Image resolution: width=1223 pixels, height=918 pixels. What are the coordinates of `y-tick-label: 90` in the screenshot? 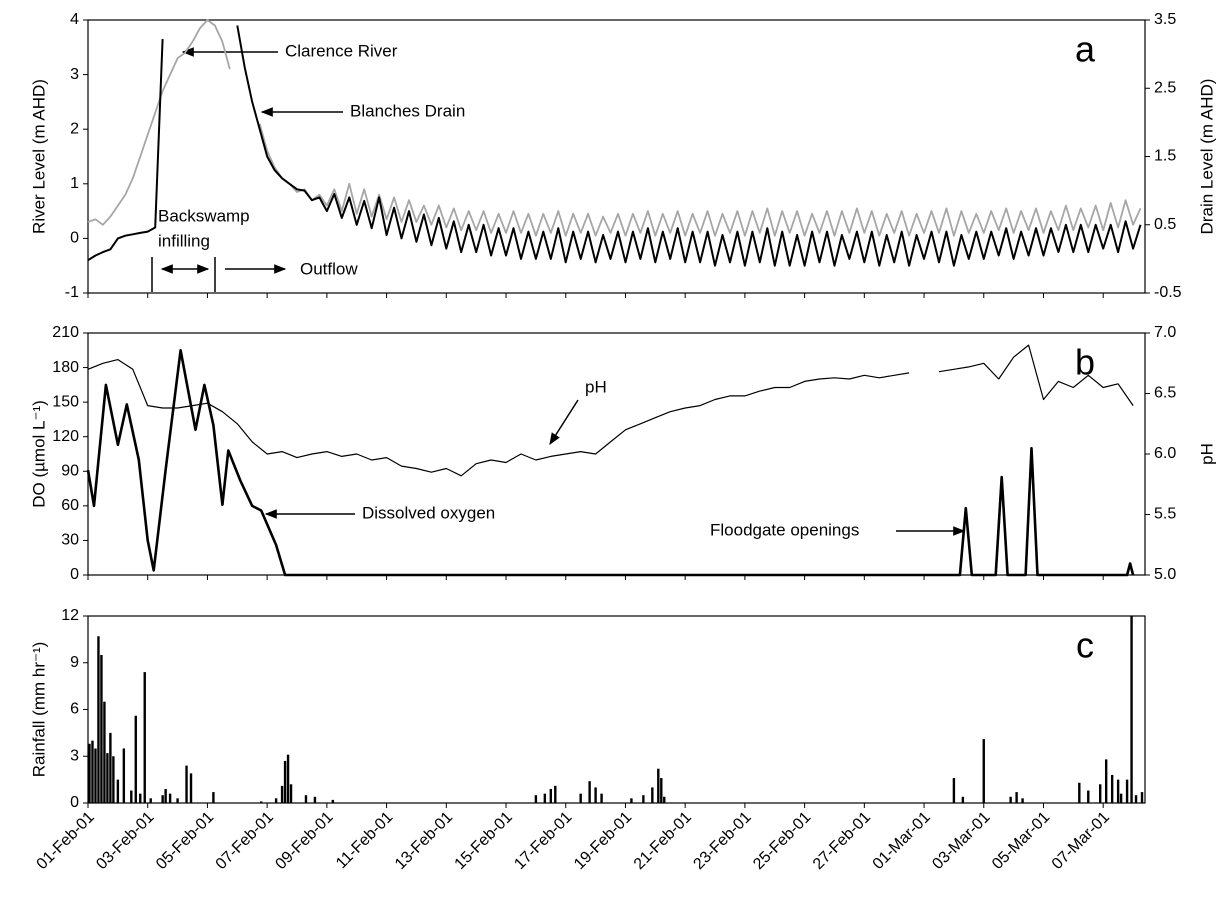 It's located at (70, 471).